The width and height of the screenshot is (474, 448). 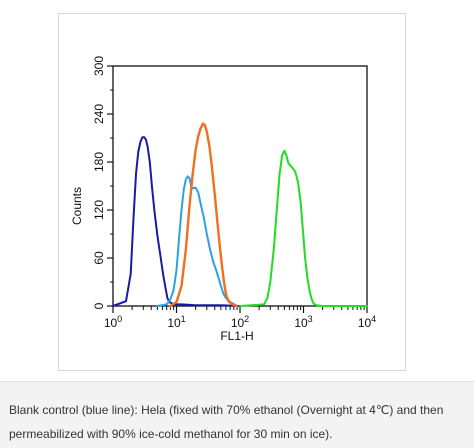 What do you see at coordinates (240, 322) in the screenshot?
I see `x-tick-label: 10²` at bounding box center [240, 322].